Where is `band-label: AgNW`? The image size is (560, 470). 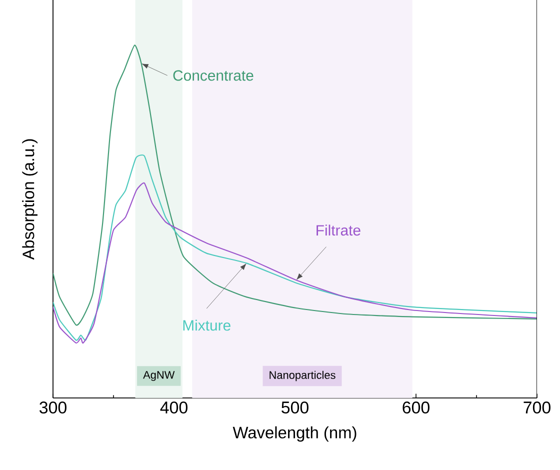 band-label: AgNW is located at coordinates (159, 376).